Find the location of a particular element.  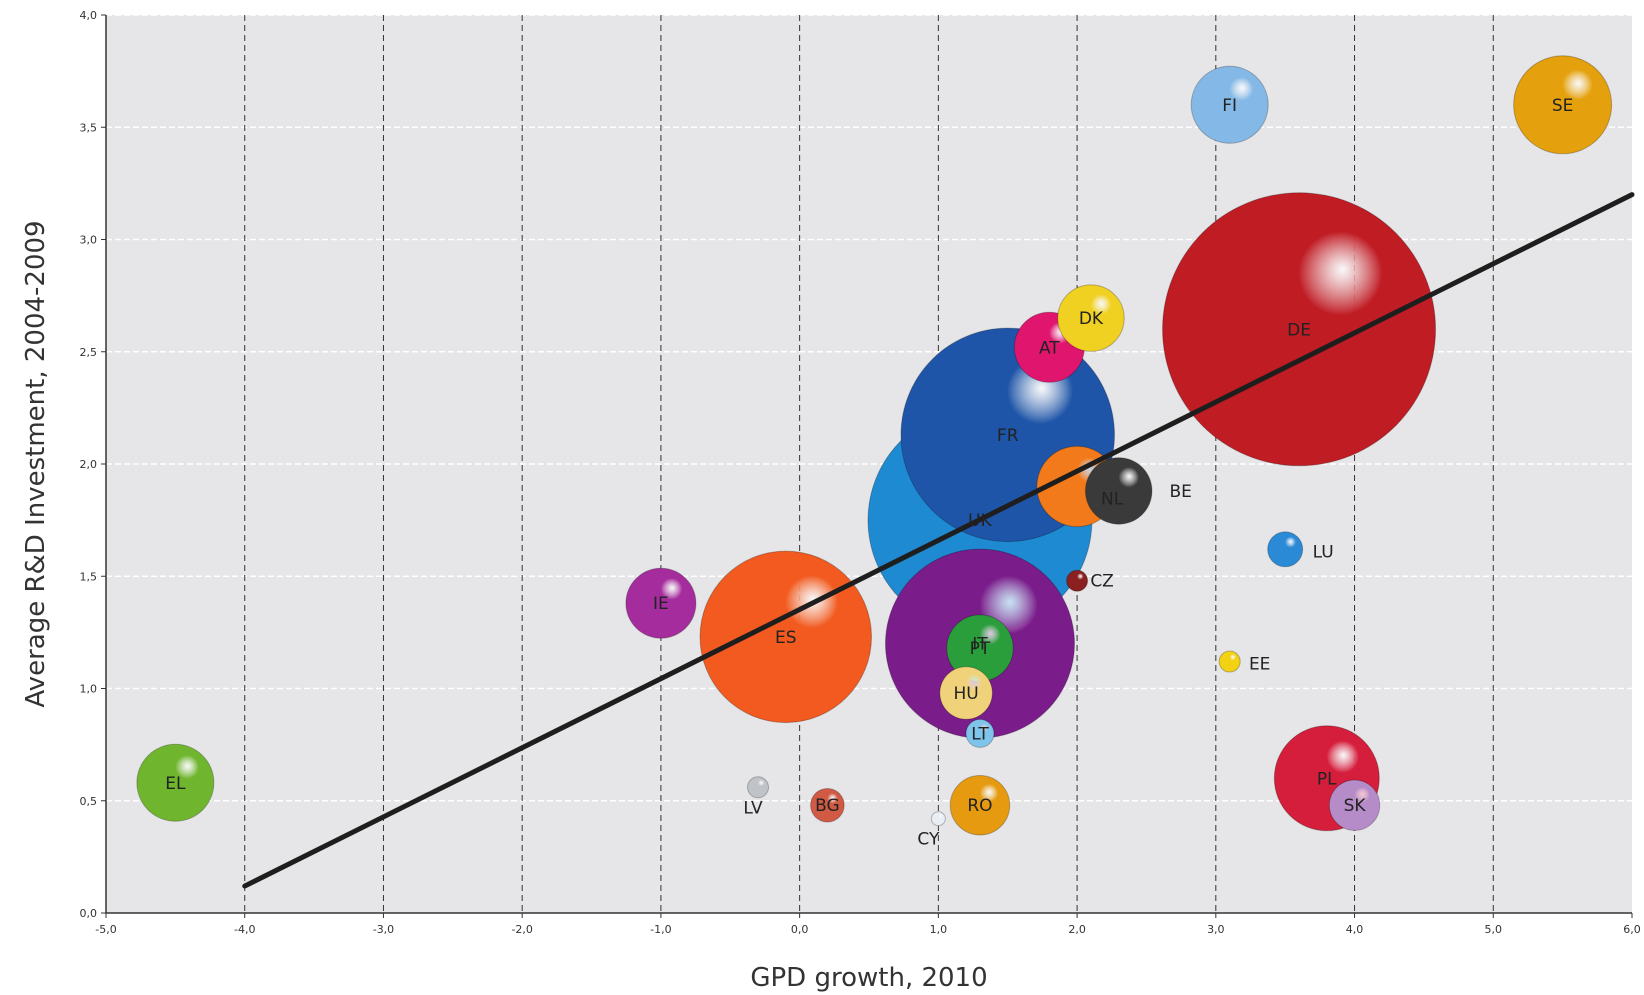

label-pt: PT is located at coordinates (980, 649).